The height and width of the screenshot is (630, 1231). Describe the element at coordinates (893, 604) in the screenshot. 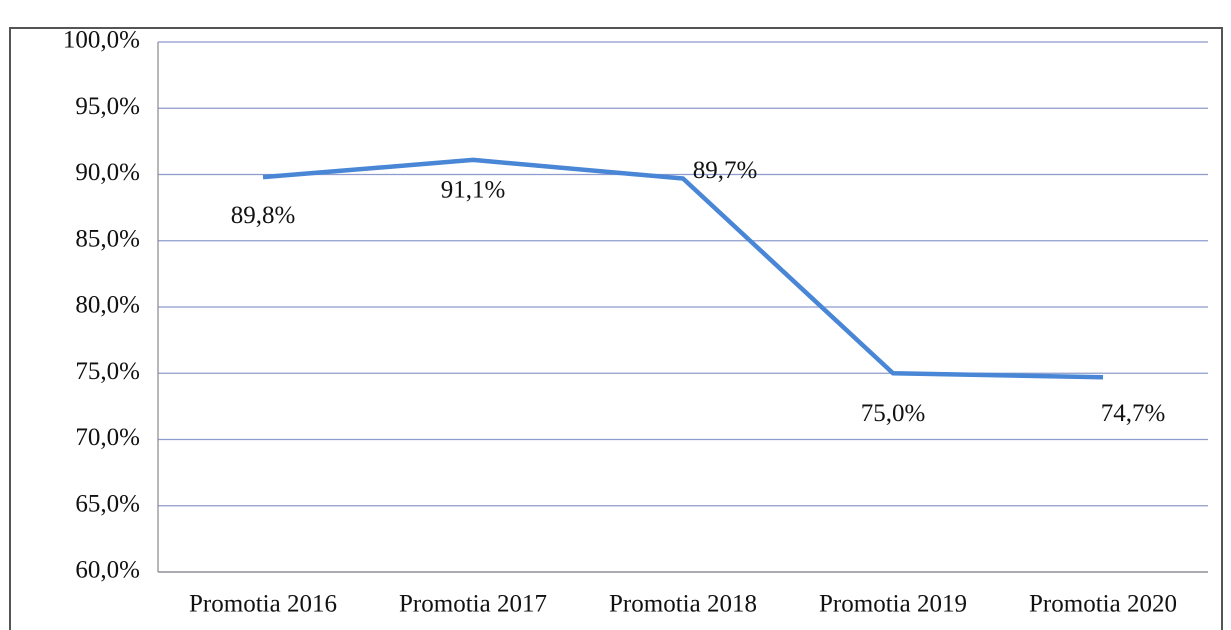

I see `x-tick-label: Promotia 2019` at that location.